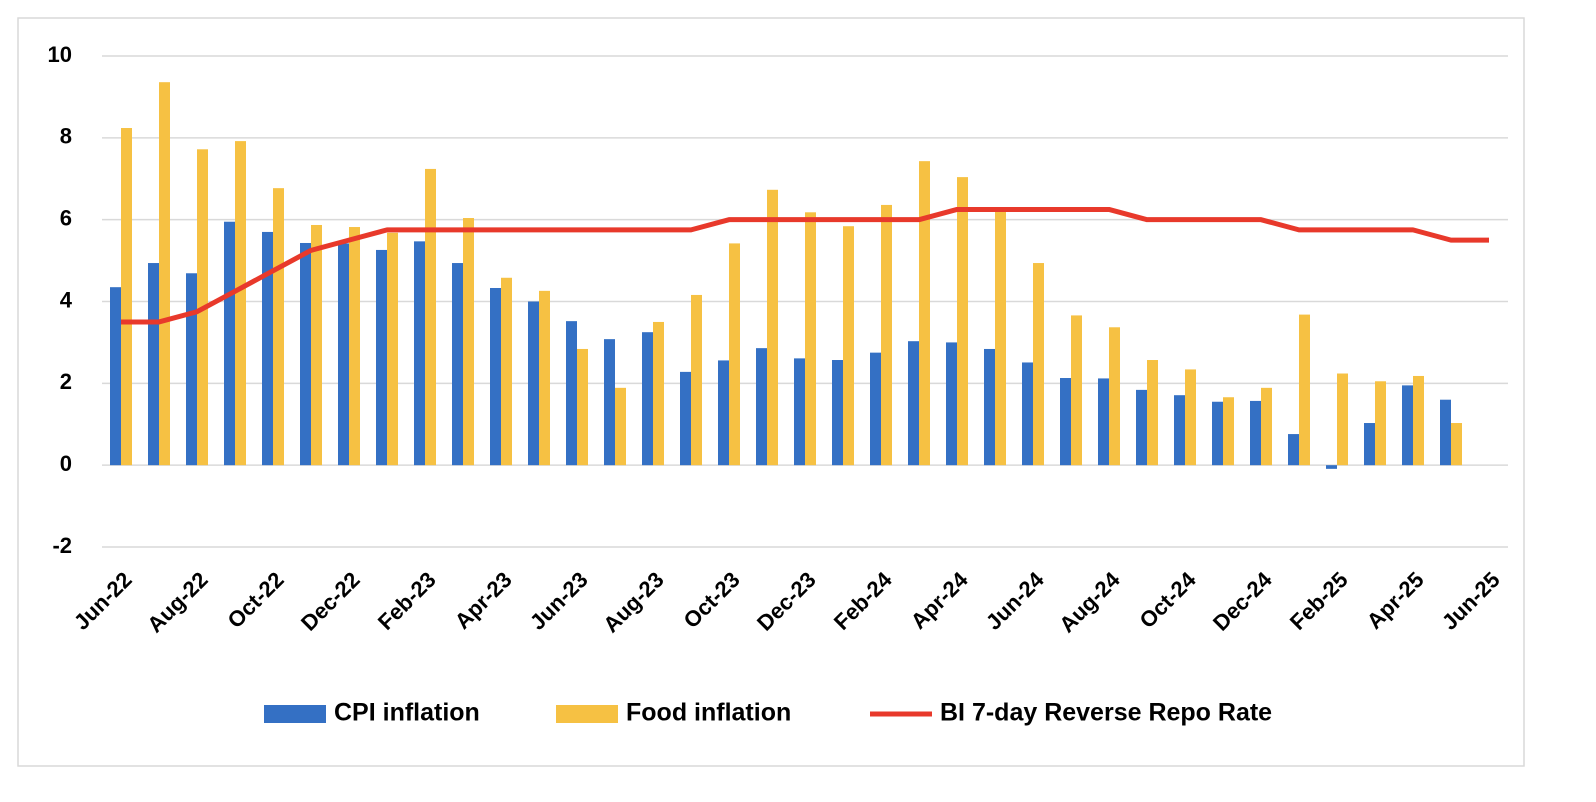 The width and height of the screenshot is (1596, 802). Describe the element at coordinates (1395, 600) in the screenshot. I see `x-tick-label: Apr-25` at that location.